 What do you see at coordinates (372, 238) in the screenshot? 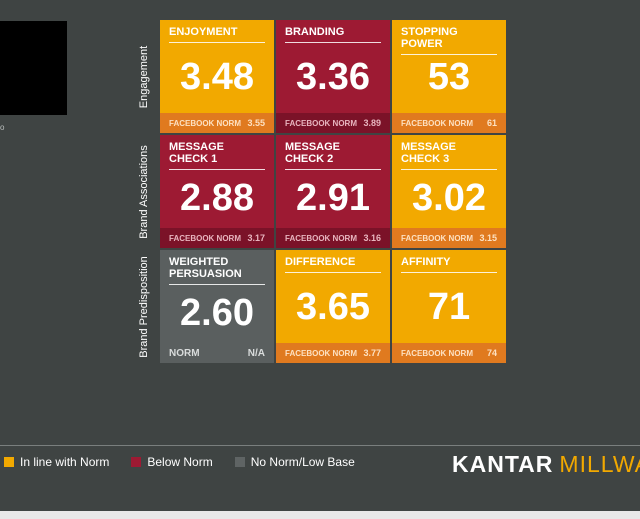
I see `norm-value: 3.16` at bounding box center [372, 238].